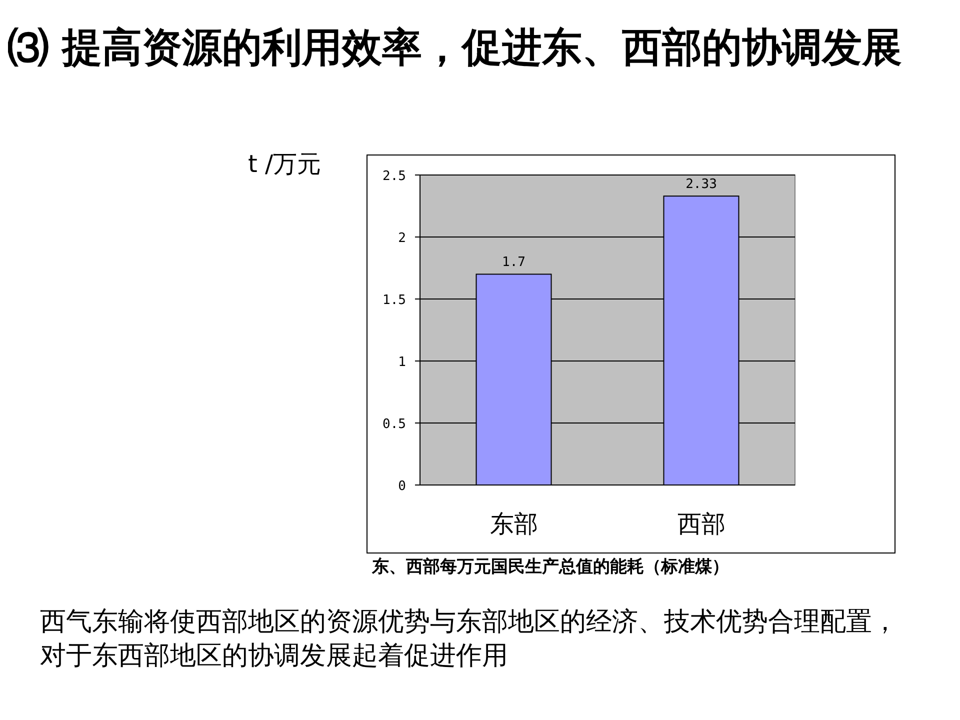 The width and height of the screenshot is (960, 720). Describe the element at coordinates (402, 362) in the screenshot. I see `y-tick-label: 1` at that location.